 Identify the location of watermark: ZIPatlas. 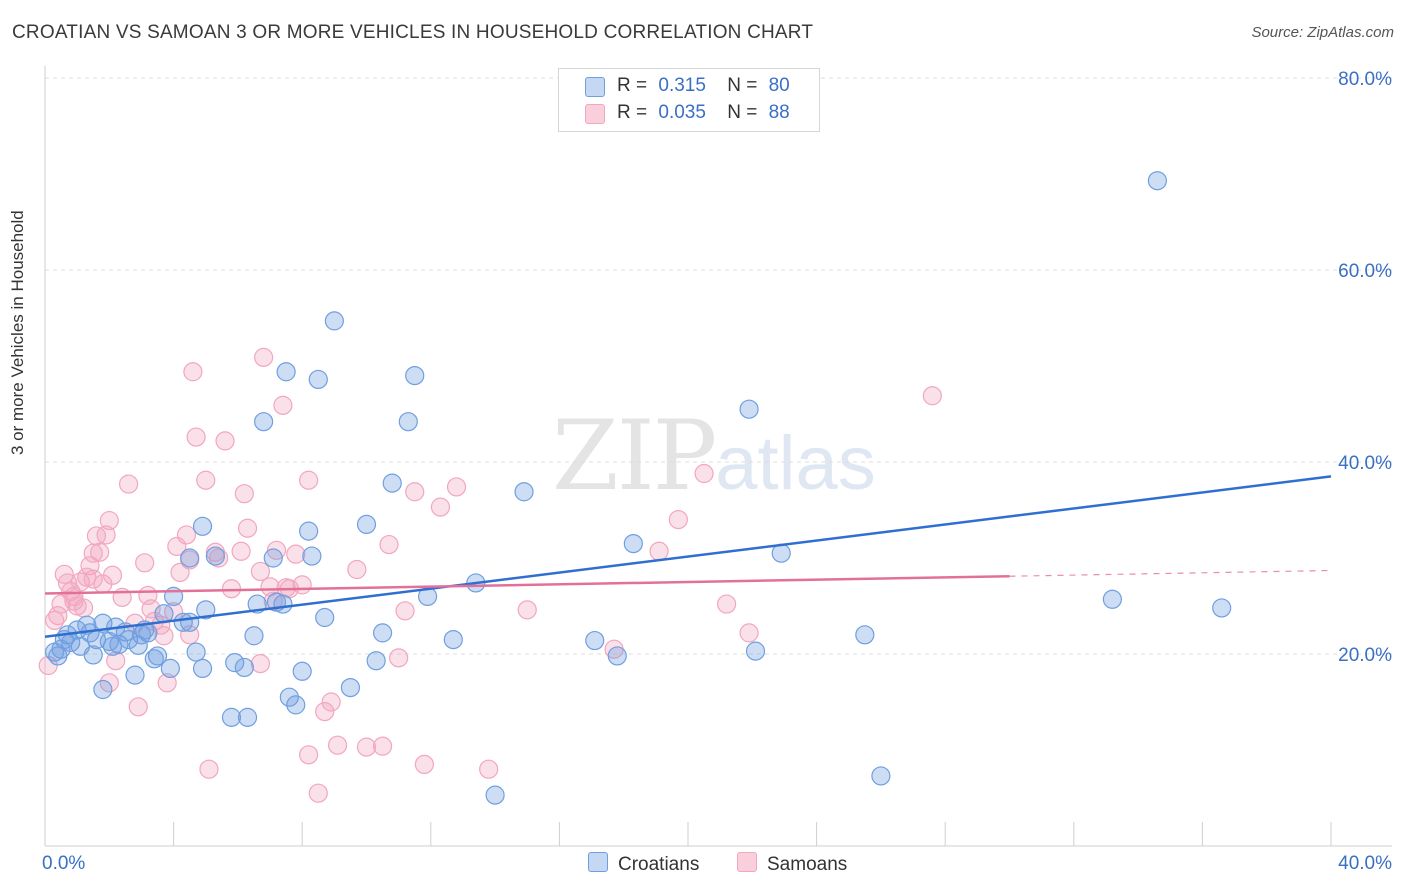
(714, 456).